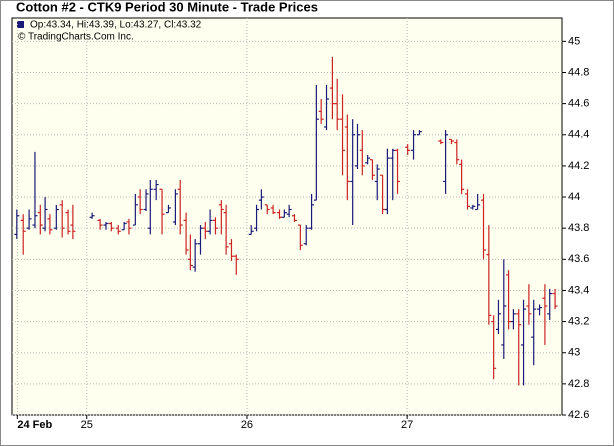  What do you see at coordinates (574, 41) in the screenshot?
I see `y-tick-label: 45` at bounding box center [574, 41].